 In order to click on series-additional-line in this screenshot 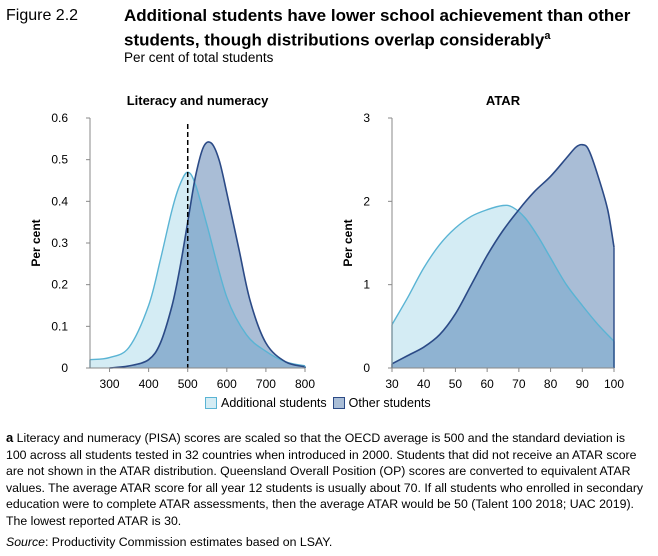, I will do `click(503, 273)`.